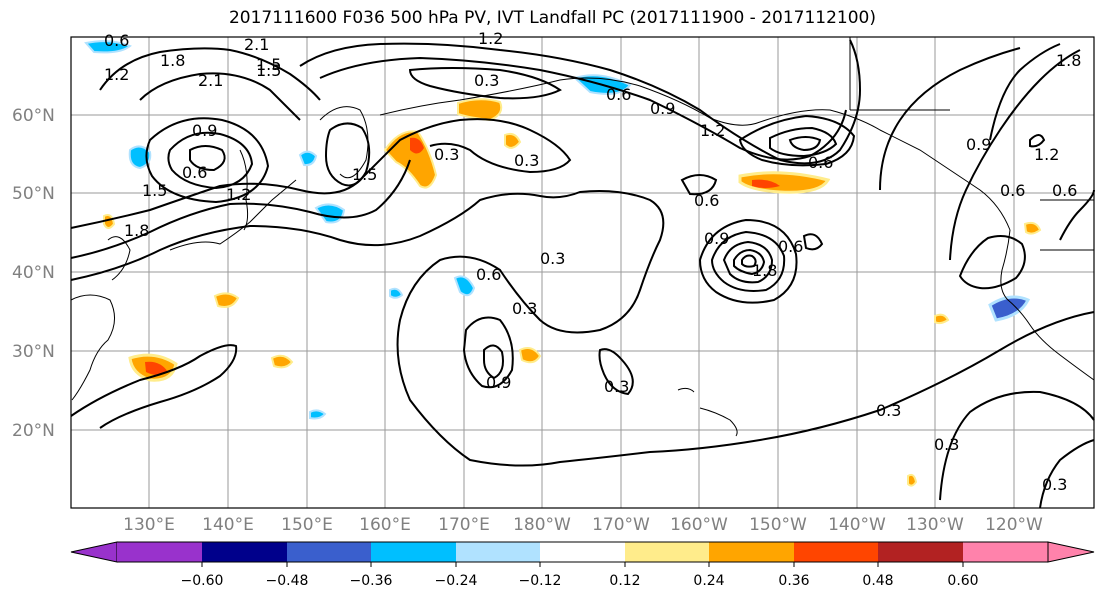 The width and height of the screenshot is (1105, 601). I want to click on colorbar-ticks, so click(582, 564).